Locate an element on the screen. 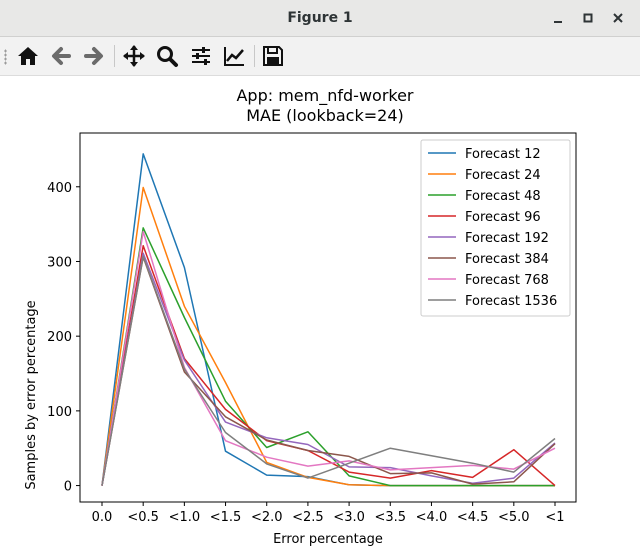 This screenshot has width=640, height=560. x-tick-label: <3.5 is located at coordinates (390, 517).